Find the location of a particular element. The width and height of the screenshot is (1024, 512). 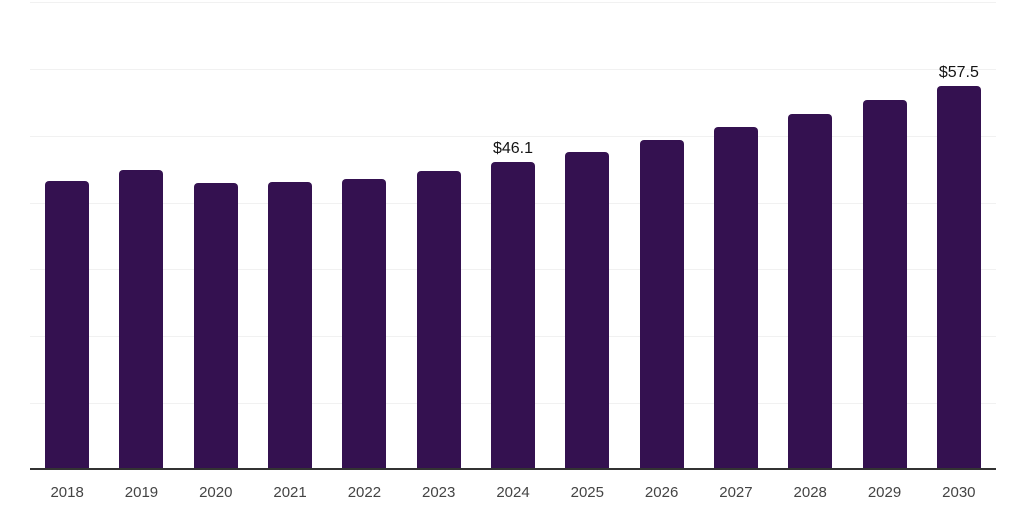

x-tick-label-2020: 2020 is located at coordinates (216, 492).